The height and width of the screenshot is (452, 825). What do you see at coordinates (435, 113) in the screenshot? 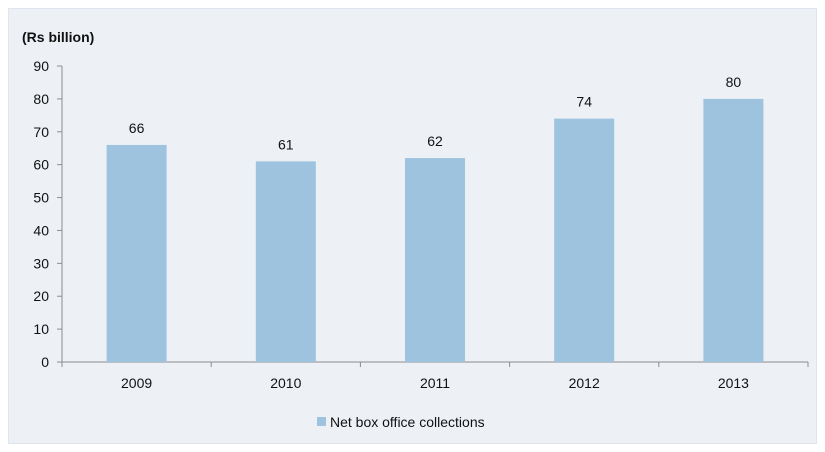
I see `data-labels: 66 61 62 74 80` at bounding box center [435, 113].